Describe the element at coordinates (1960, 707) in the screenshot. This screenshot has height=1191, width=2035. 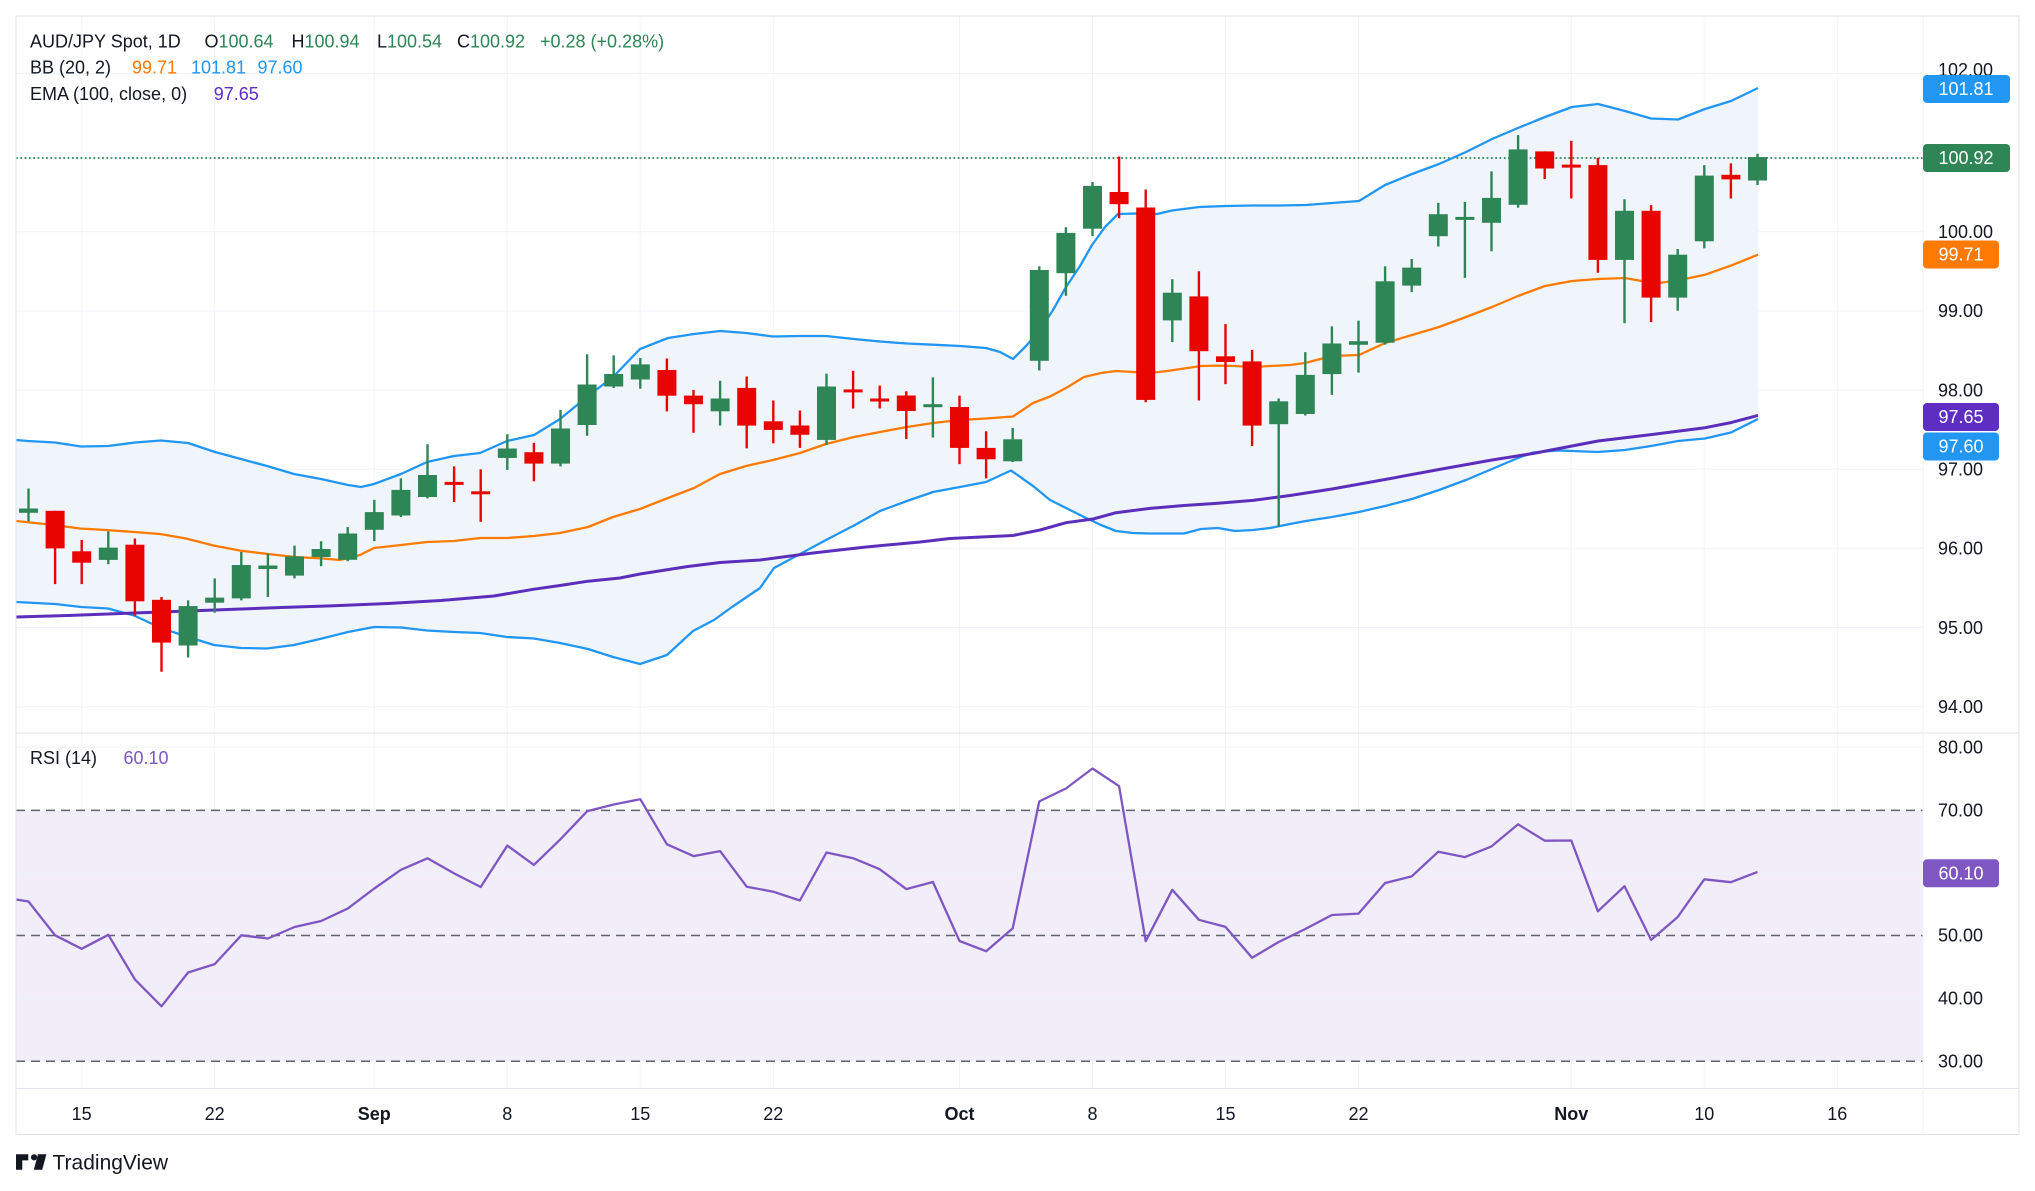
I see `svg-text: 94.00` at that location.